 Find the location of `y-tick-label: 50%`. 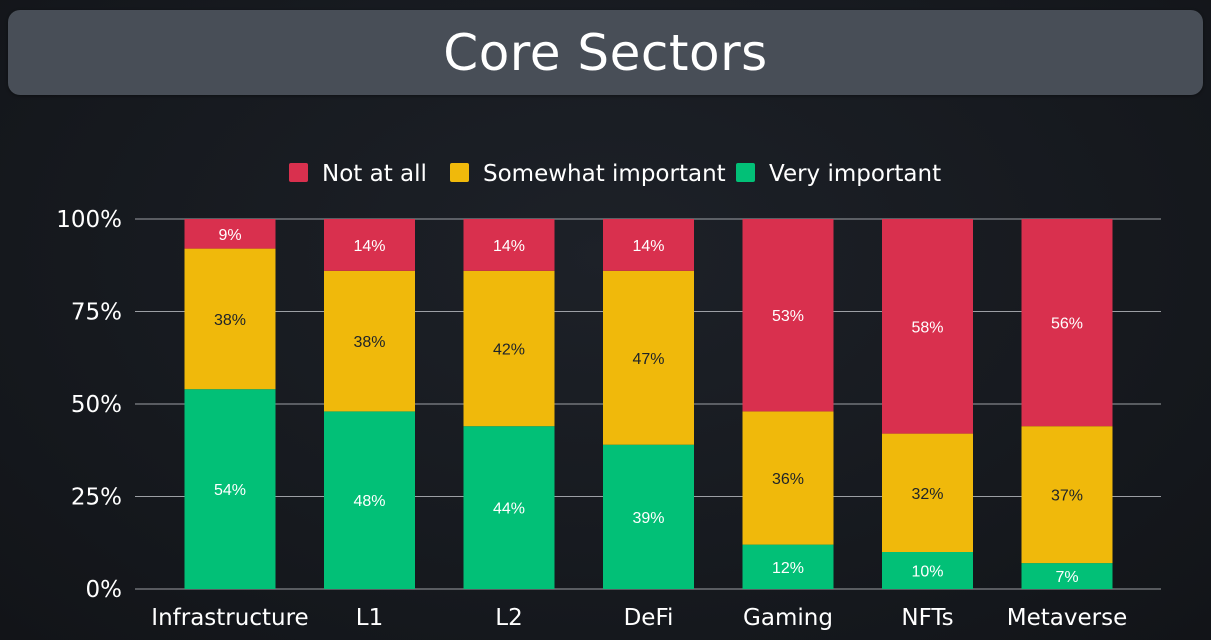

y-tick-label: 50% is located at coordinates (96, 405).